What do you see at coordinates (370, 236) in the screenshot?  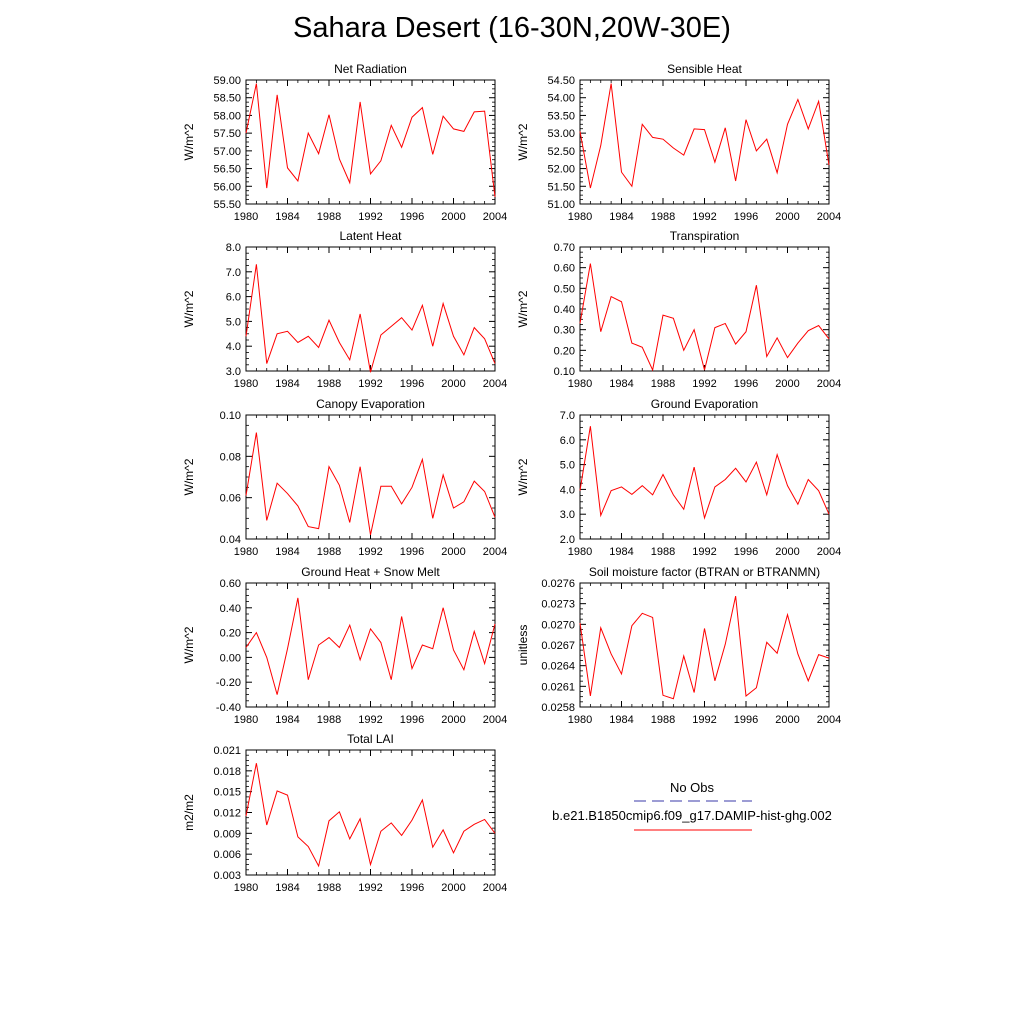 I see `panel-title-latent-heat: Latent Heat` at bounding box center [370, 236].